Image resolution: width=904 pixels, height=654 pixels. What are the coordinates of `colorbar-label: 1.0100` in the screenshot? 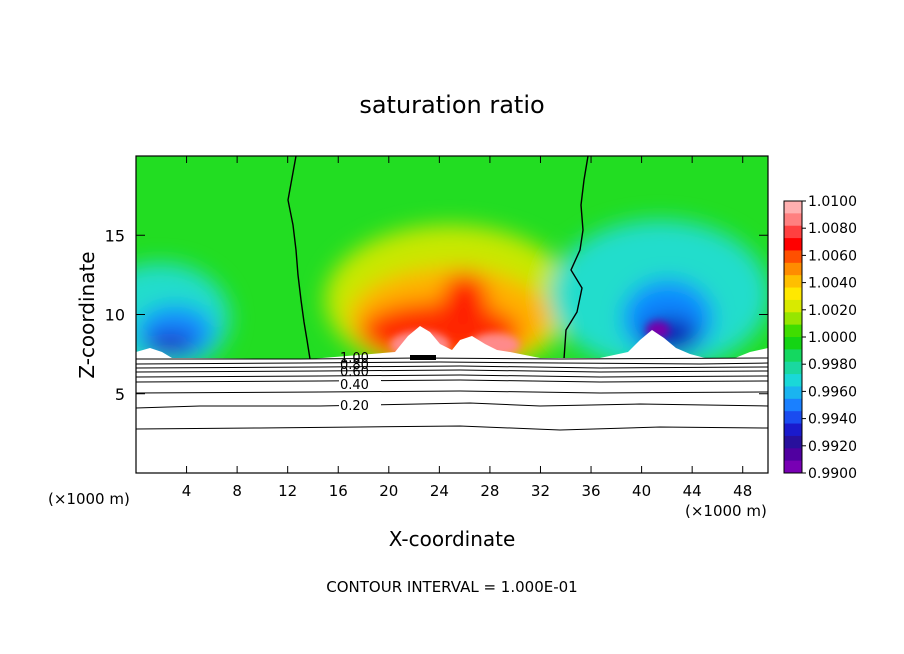 It's located at (832, 202).